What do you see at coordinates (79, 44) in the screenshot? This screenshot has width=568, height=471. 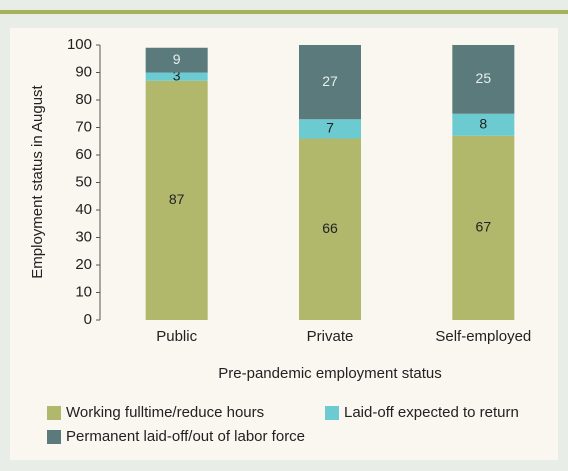 I see `y-tick-label: 100` at bounding box center [79, 44].